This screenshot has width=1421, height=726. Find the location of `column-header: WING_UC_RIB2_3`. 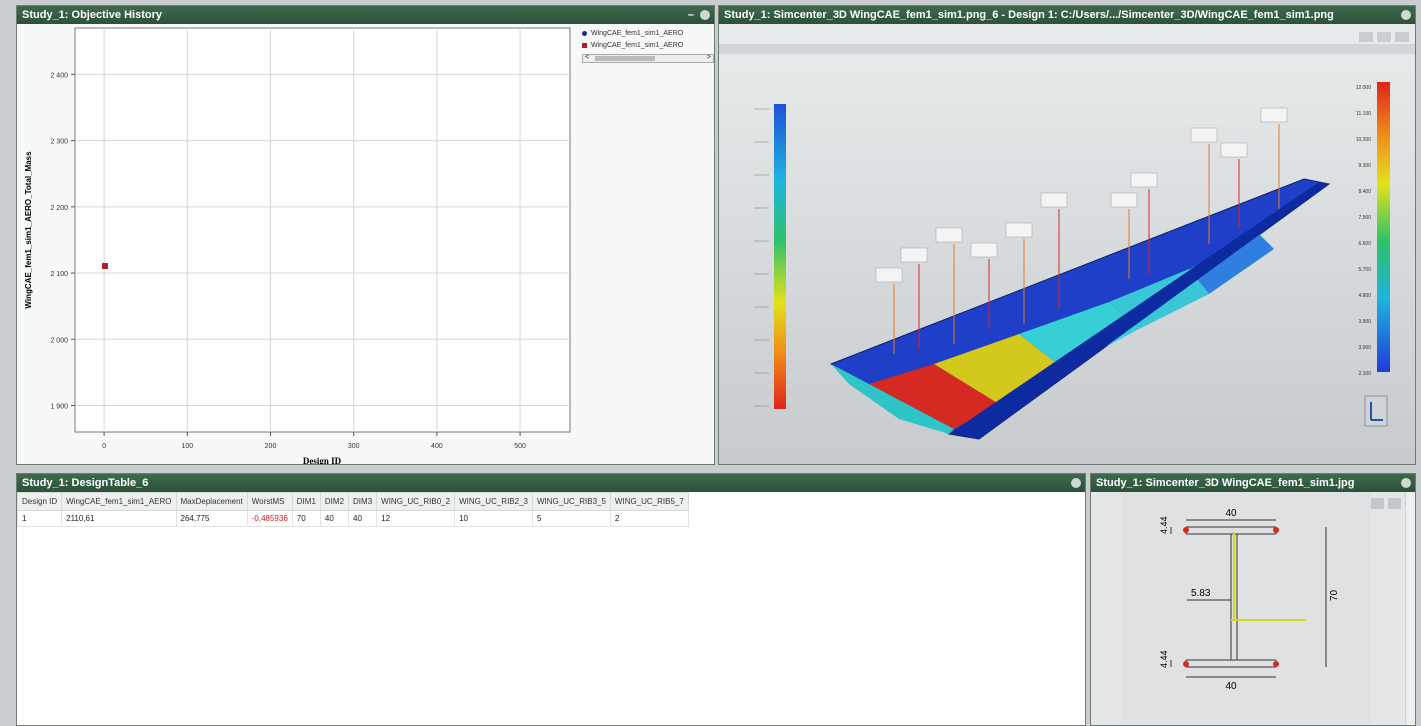

column-header: WING_UC_RIB2_3 is located at coordinates (493, 501).